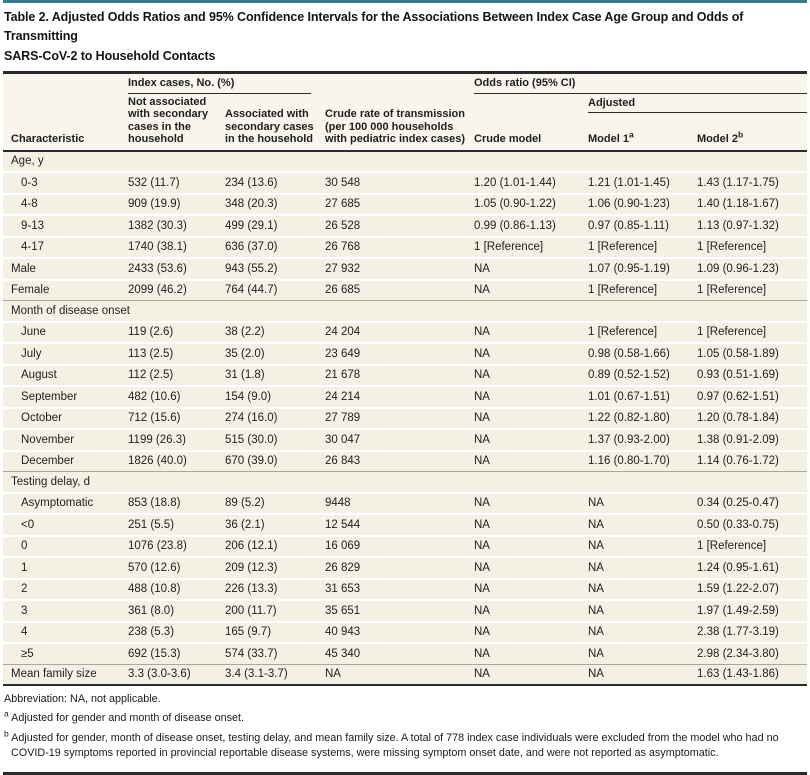  What do you see at coordinates (399, 204) in the screenshot?
I see `cell: 27 685` at bounding box center [399, 204].